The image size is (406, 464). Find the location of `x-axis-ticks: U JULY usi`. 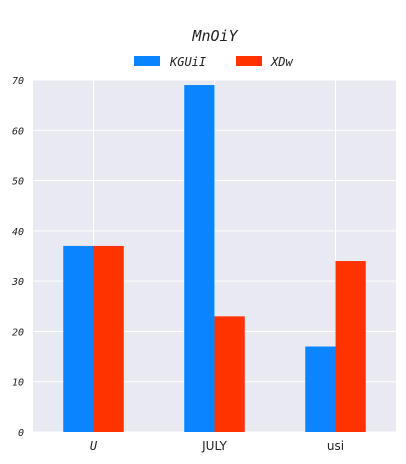

x-axis-ticks: U JULY usi is located at coordinates (217, 446).